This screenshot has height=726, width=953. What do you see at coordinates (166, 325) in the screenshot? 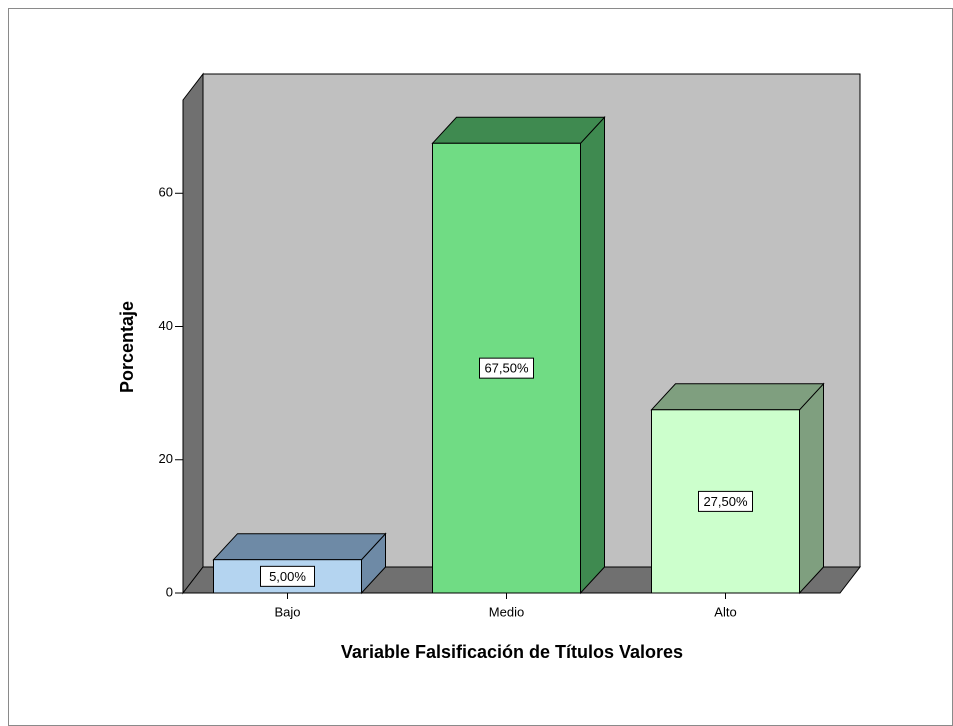
I see `y-tick-label: 40` at bounding box center [166, 325].